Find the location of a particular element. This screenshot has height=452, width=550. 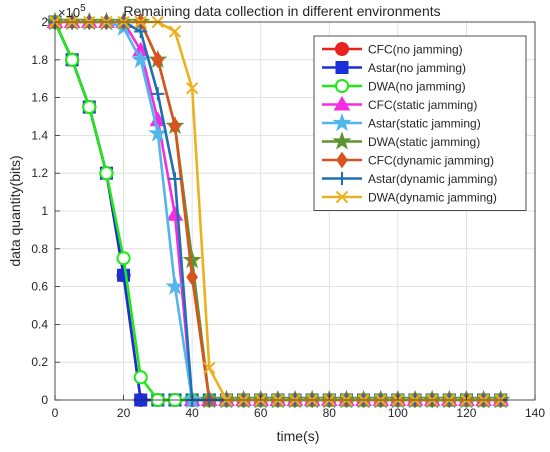

legend-entry: DWA(dynamic jamming) is located at coordinates (409, 198).